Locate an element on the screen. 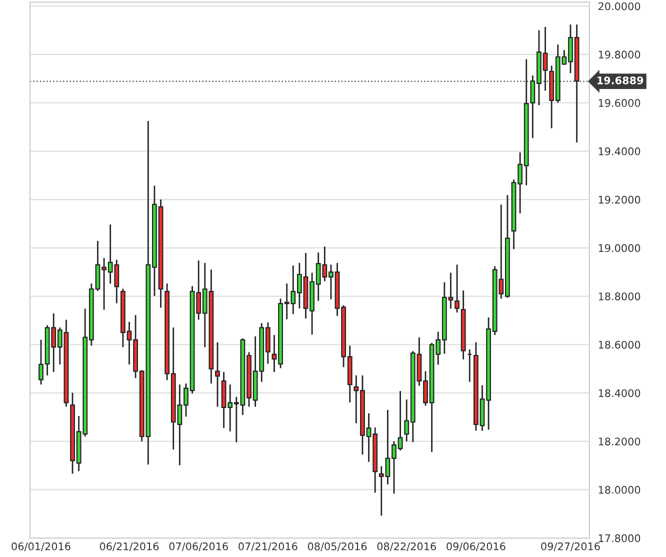 This screenshot has width=666, height=557. y-tick-label: 18.2000 is located at coordinates (619, 442).